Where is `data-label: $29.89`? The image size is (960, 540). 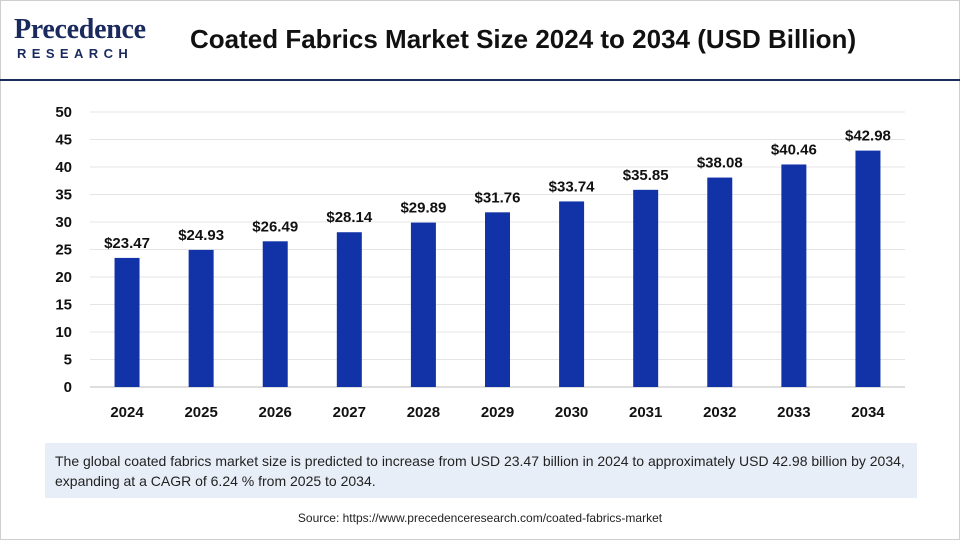
data-label: $29.89 is located at coordinates (423, 208).